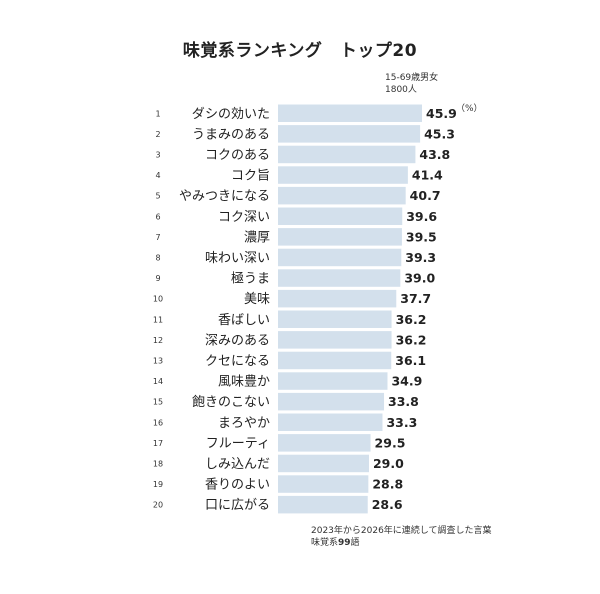 The width and height of the screenshot is (600, 594). Describe the element at coordinates (157, 216) in the screenshot. I see `rank-label: 6` at that location.